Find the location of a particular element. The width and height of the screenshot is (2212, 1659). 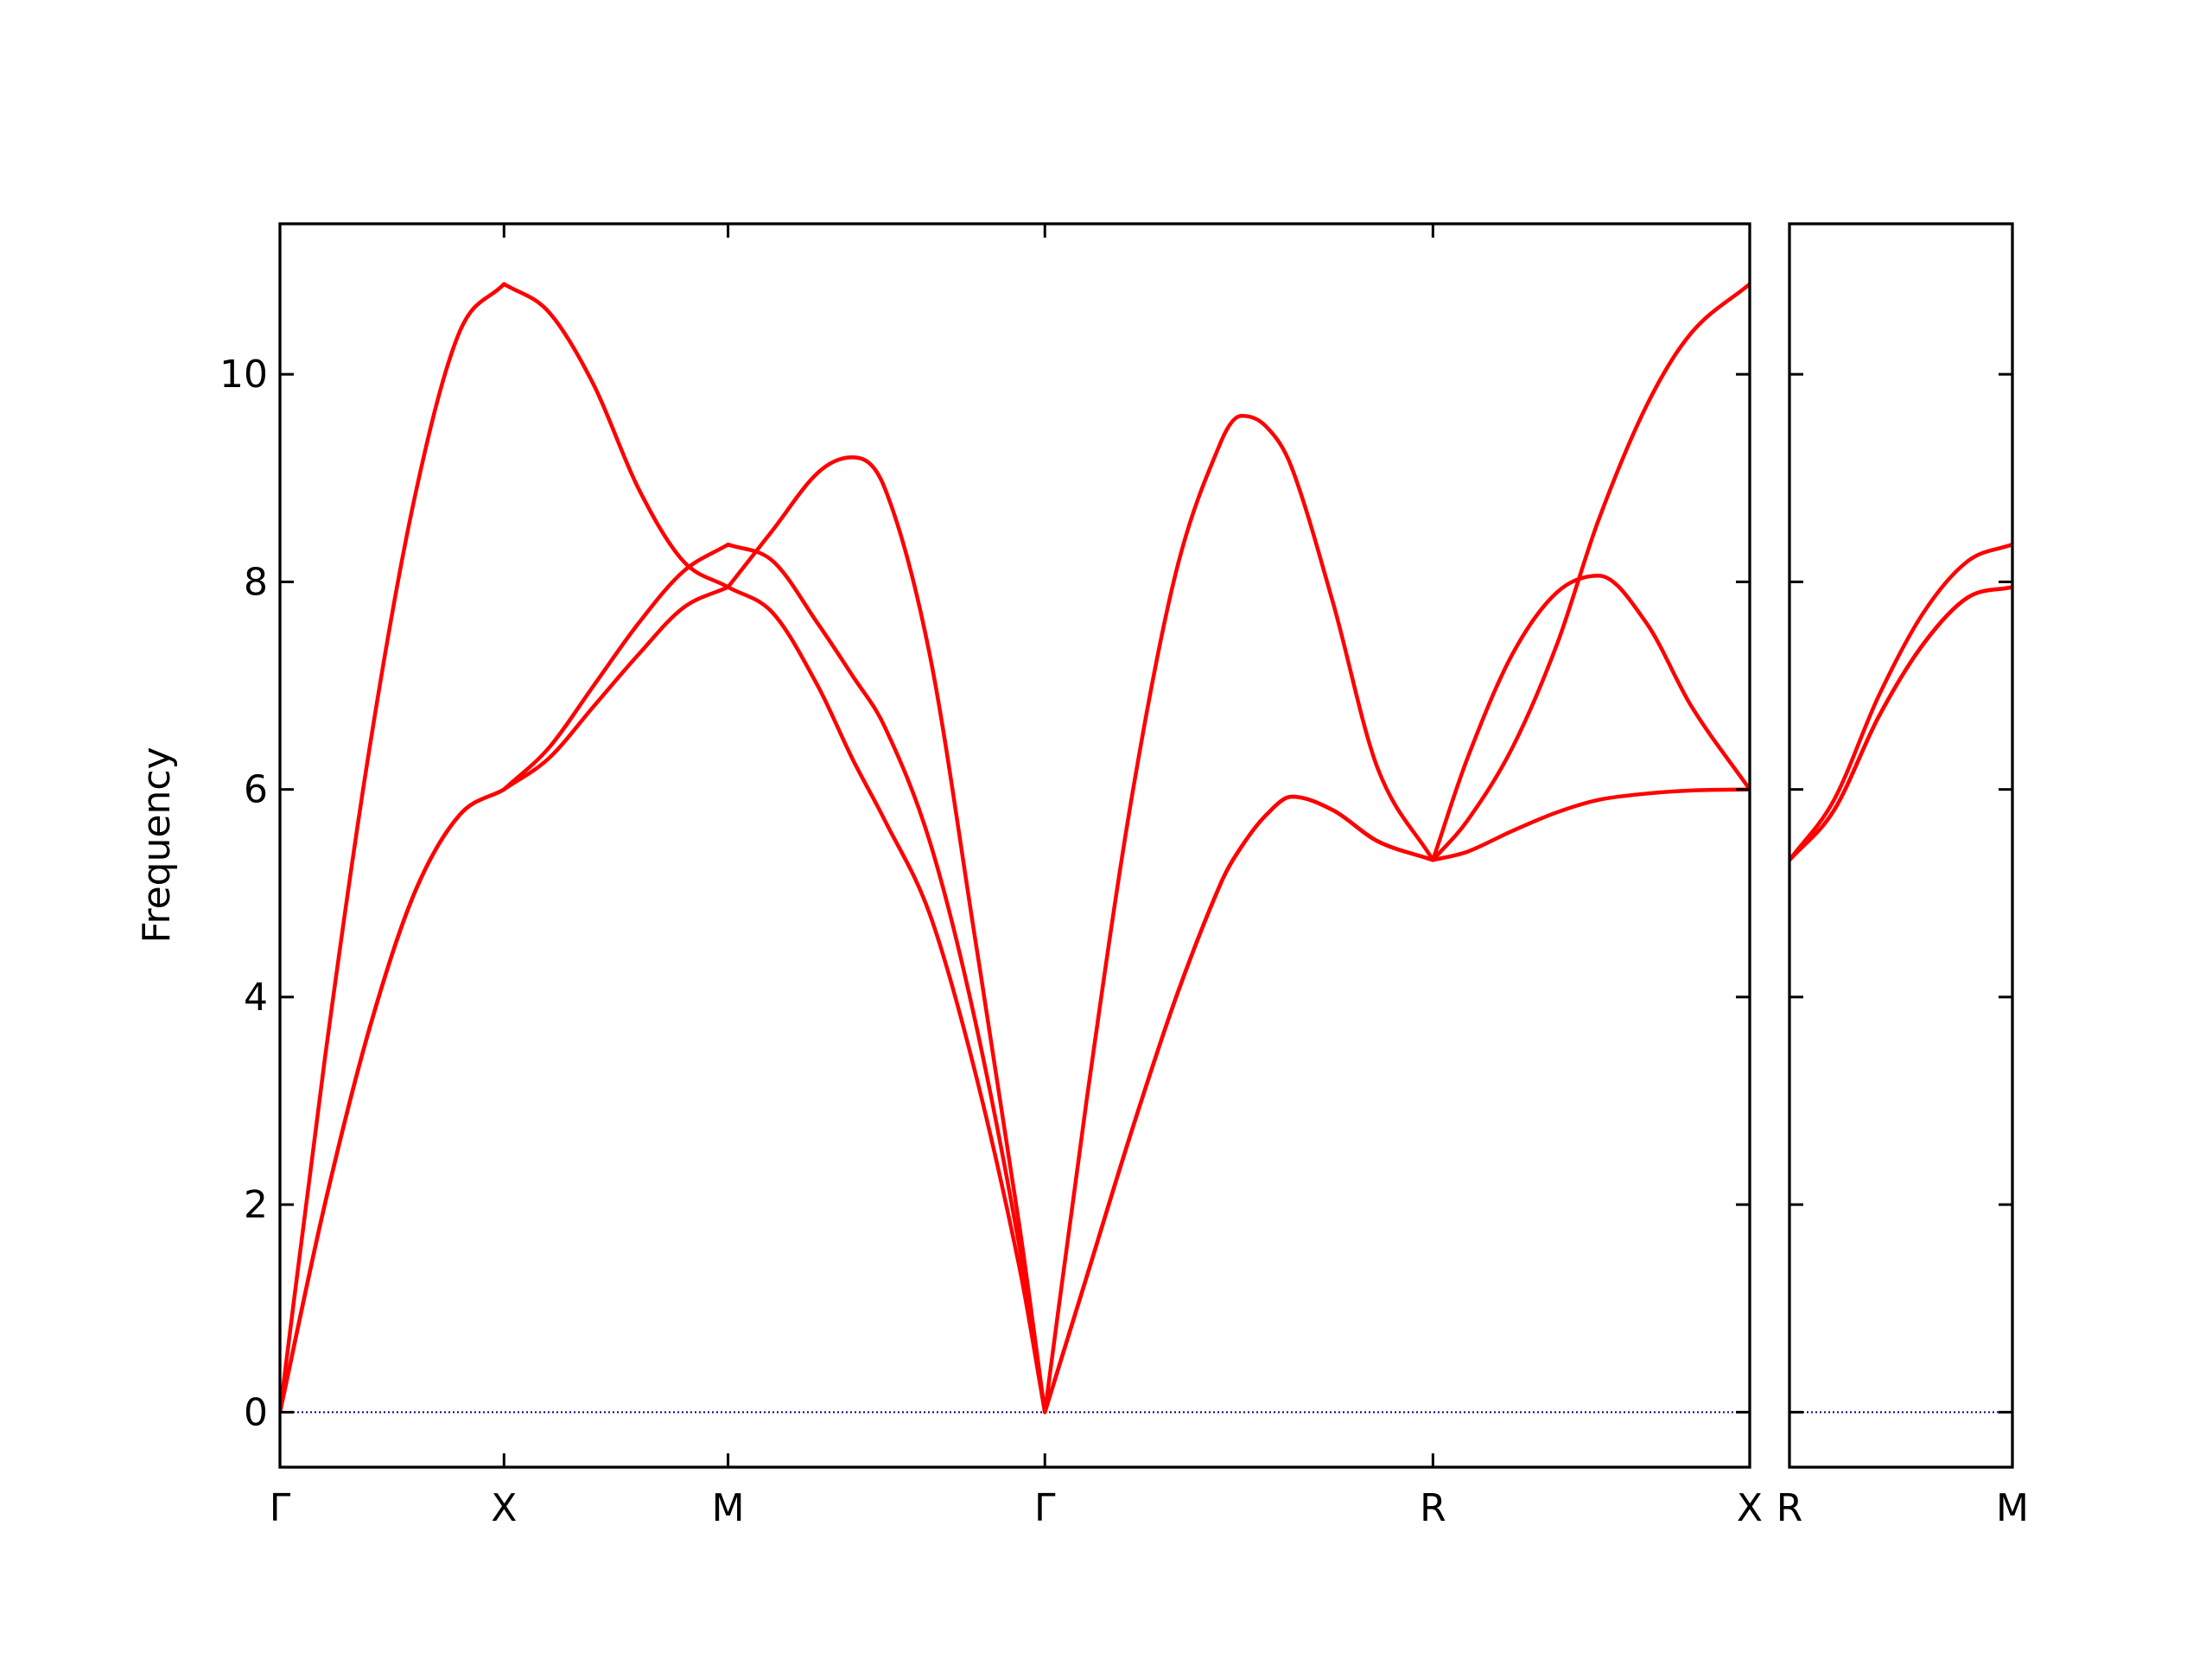

y-tick-label: 8 is located at coordinates (256, 582).